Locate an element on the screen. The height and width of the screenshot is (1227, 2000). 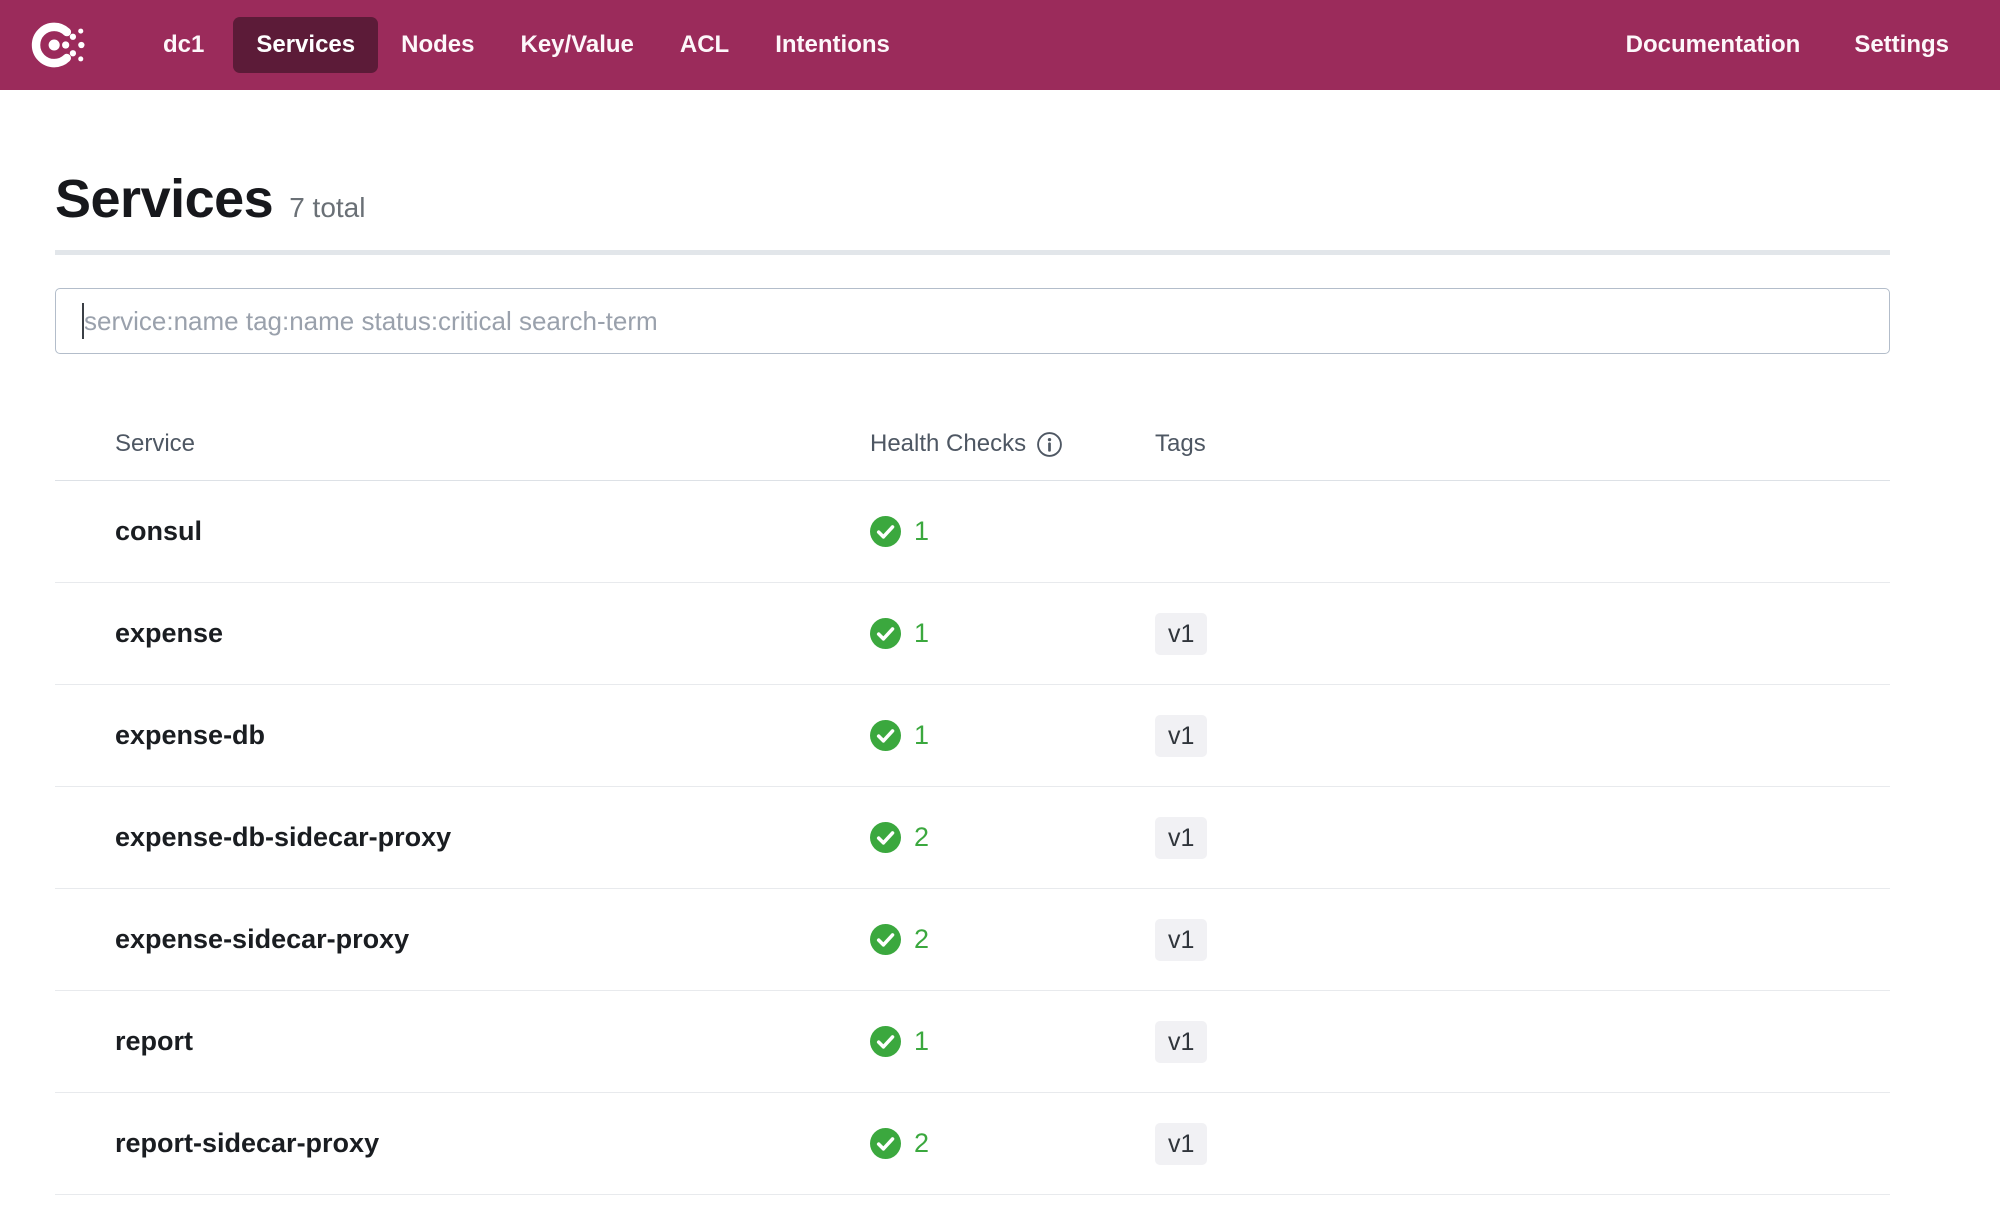
service-name: report-sidecar-proxy is located at coordinates (247, 1143).